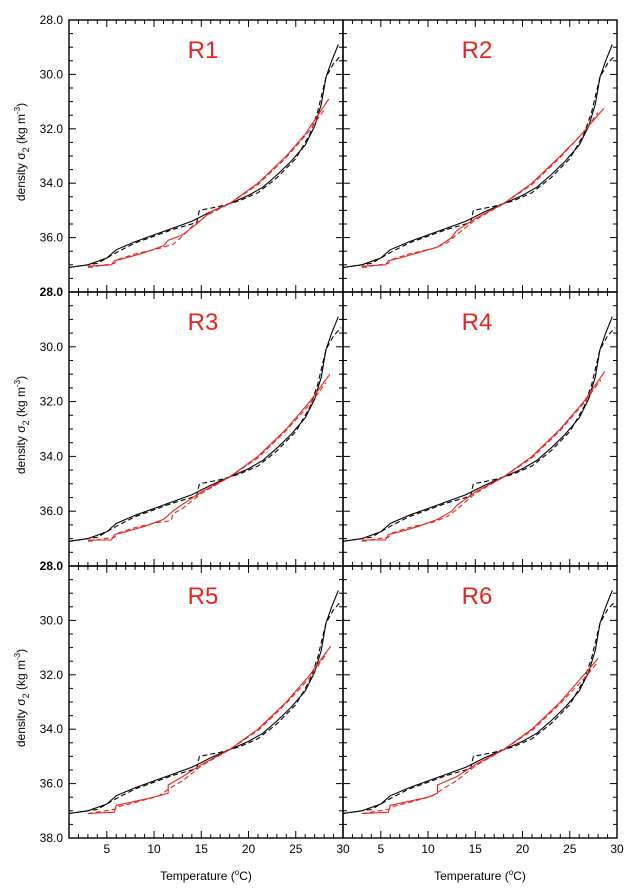  Describe the element at coordinates (477, 596) in the screenshot. I see `panel-title: R6` at that location.